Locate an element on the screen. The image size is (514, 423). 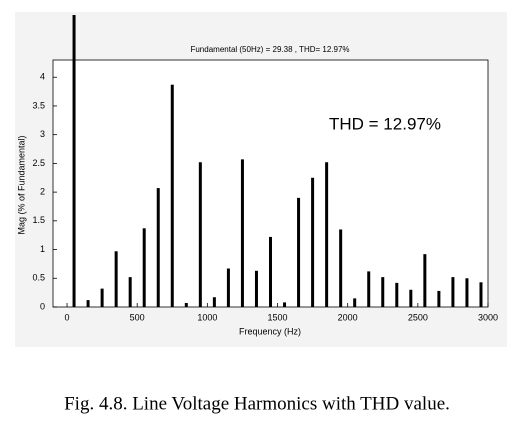
y-tick-label: 0.5 is located at coordinates (38, 278).